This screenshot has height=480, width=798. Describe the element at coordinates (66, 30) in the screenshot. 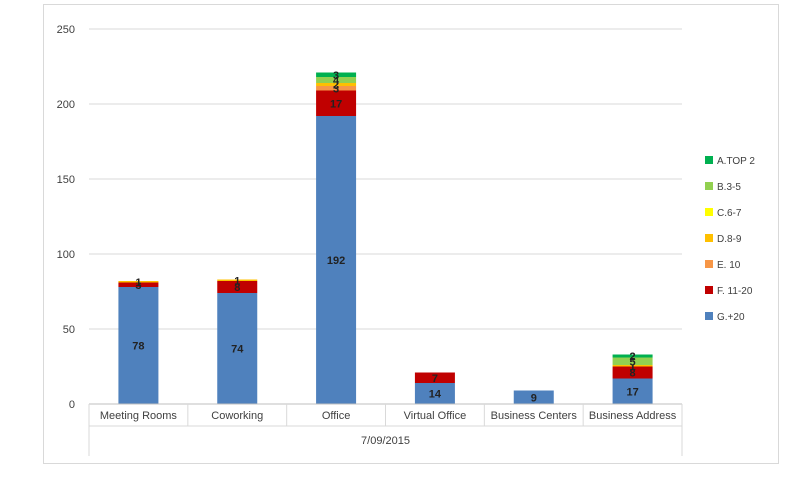

I see `y-tick-label: 250` at that location.